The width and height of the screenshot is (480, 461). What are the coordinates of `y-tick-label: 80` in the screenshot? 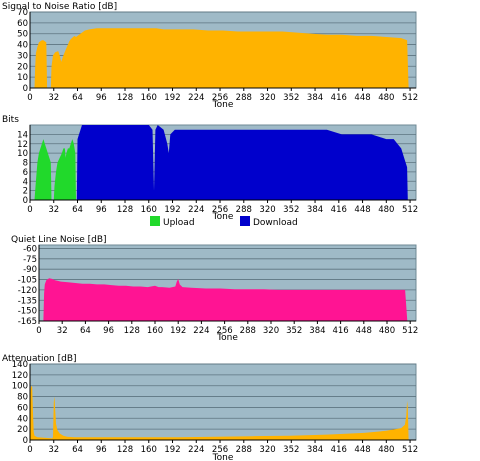 It's located at (22, 398).